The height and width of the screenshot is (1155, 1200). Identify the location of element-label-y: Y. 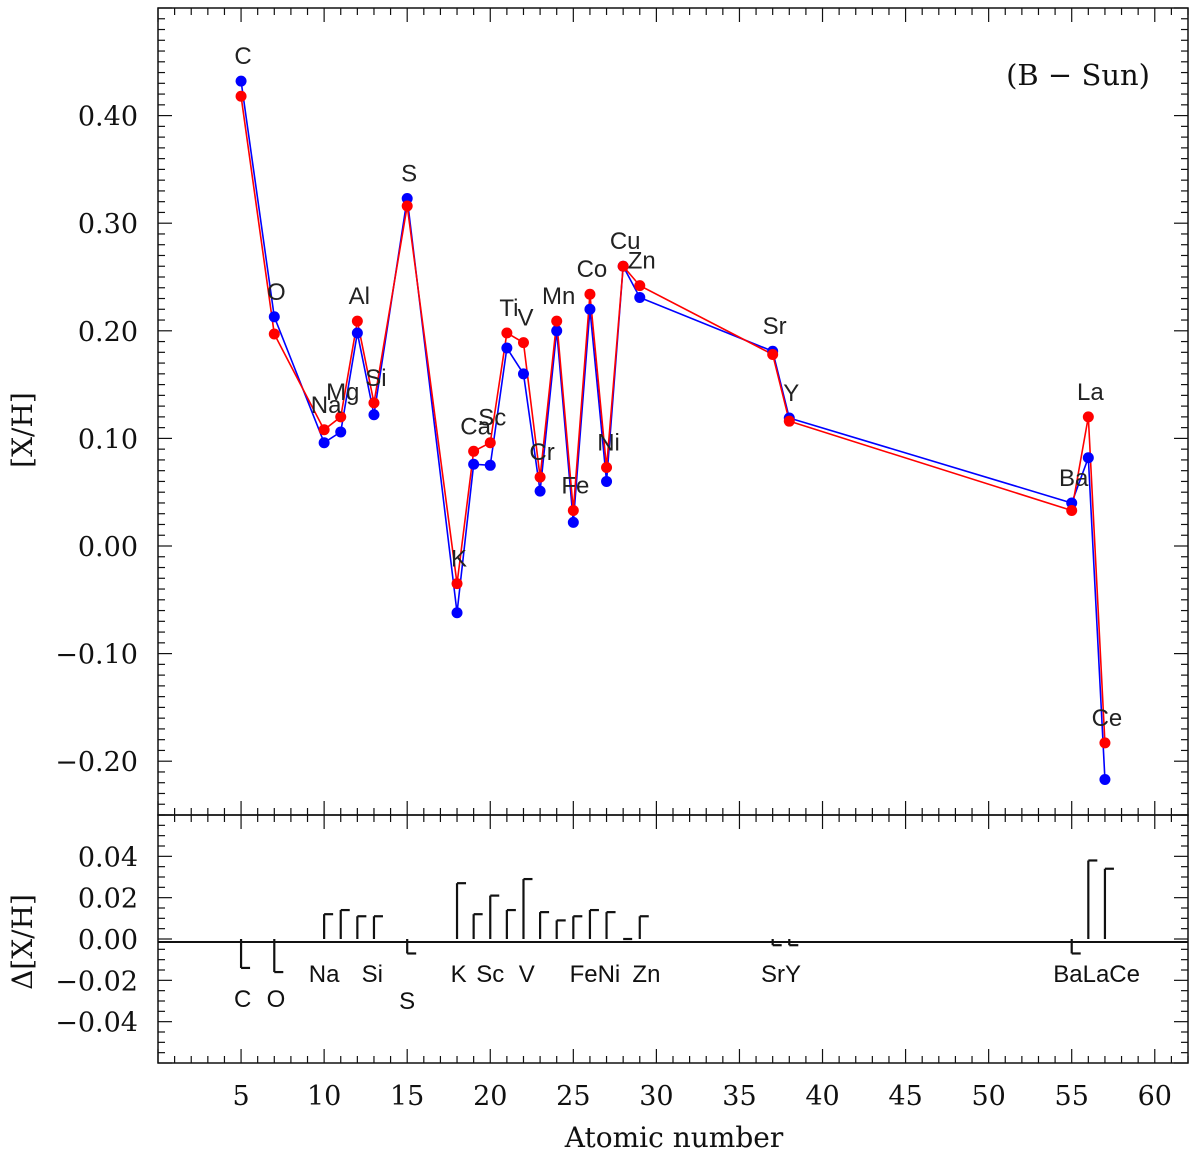
(791, 393).